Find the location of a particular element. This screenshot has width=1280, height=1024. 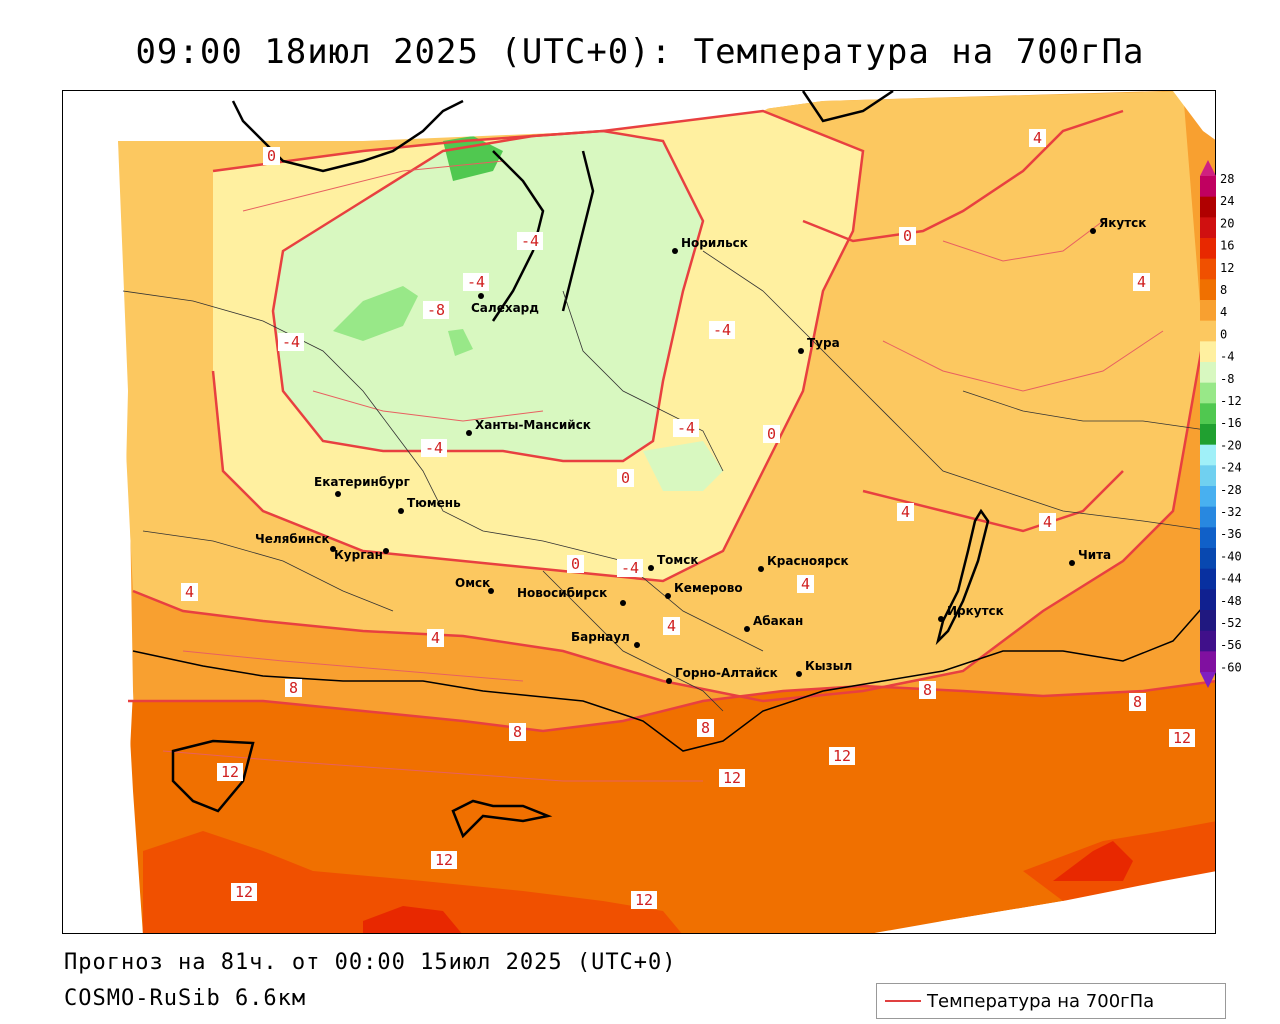

legend: Температура на 700гПа is located at coordinates (1051, 1001).